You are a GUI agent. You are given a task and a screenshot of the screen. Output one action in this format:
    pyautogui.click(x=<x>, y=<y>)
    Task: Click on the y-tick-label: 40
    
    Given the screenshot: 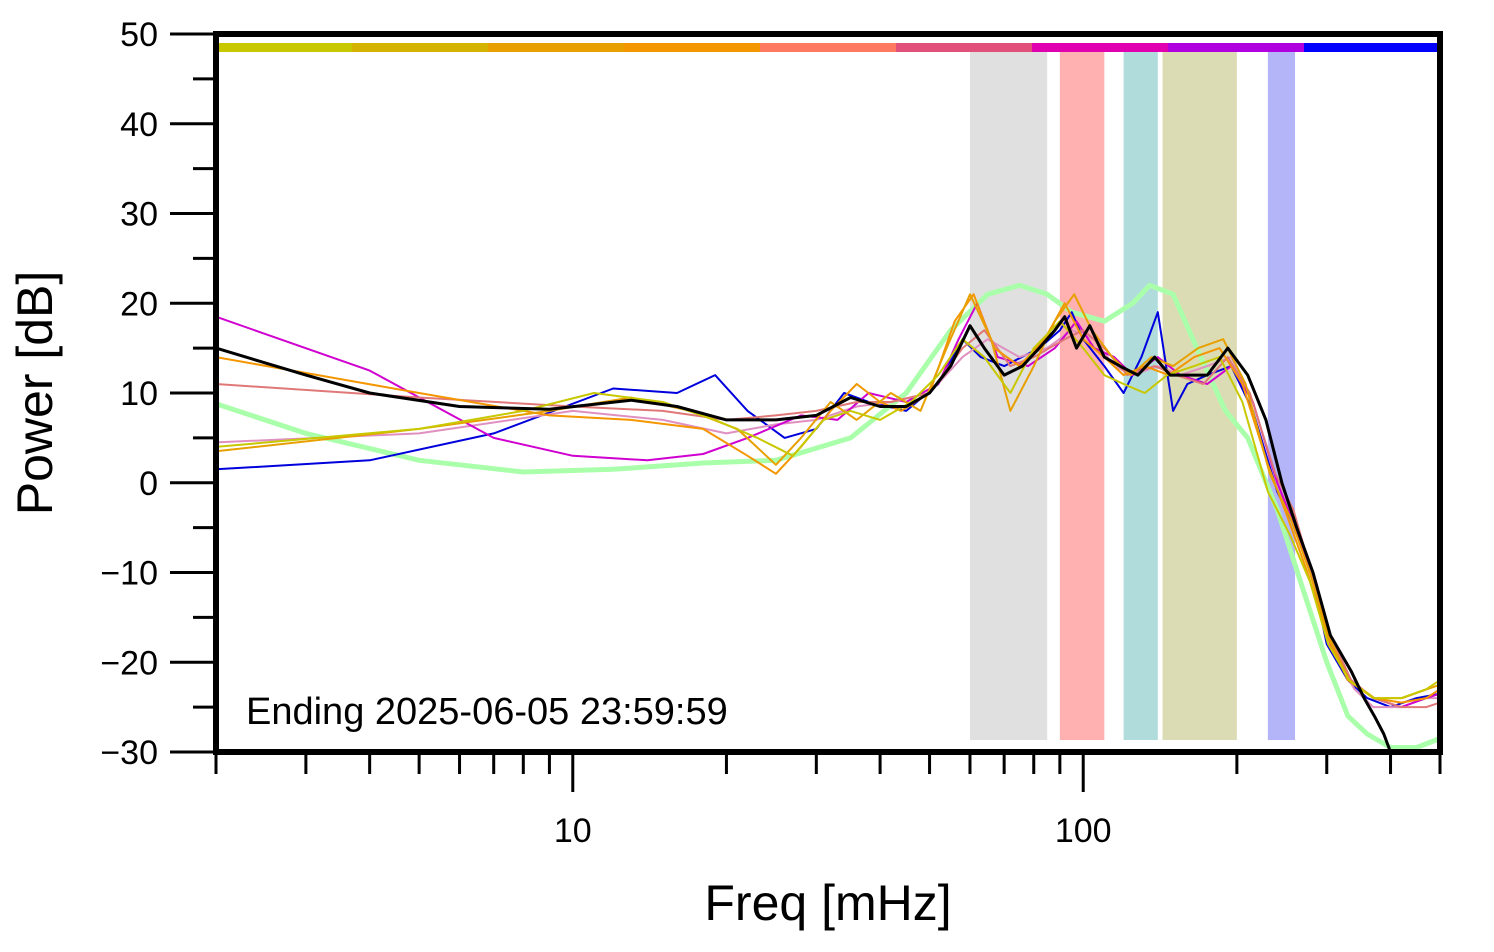 What is the action you would take?
    pyautogui.click(x=139, y=125)
    